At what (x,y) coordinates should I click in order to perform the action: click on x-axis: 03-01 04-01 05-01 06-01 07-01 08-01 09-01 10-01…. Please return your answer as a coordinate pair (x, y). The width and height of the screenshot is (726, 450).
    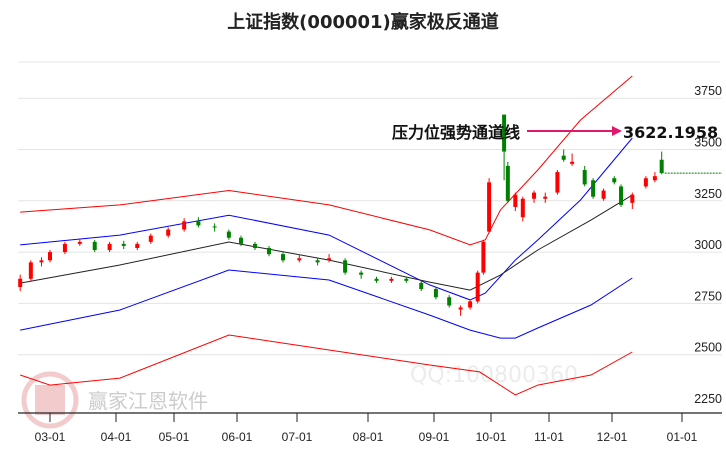
    Looking at the image, I should click on (370, 428).